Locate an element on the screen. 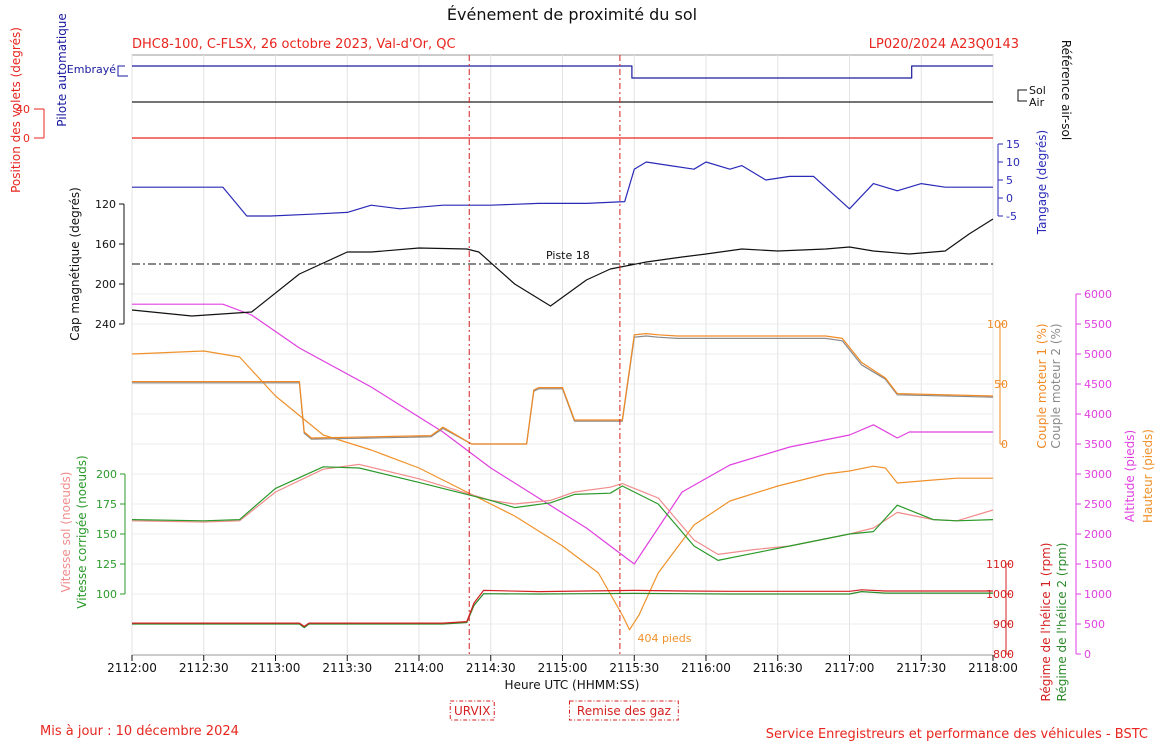 Image resolution: width=1164 pixels, height=745 pixels. axis-tick-label: 2000 is located at coordinates (1098, 534).